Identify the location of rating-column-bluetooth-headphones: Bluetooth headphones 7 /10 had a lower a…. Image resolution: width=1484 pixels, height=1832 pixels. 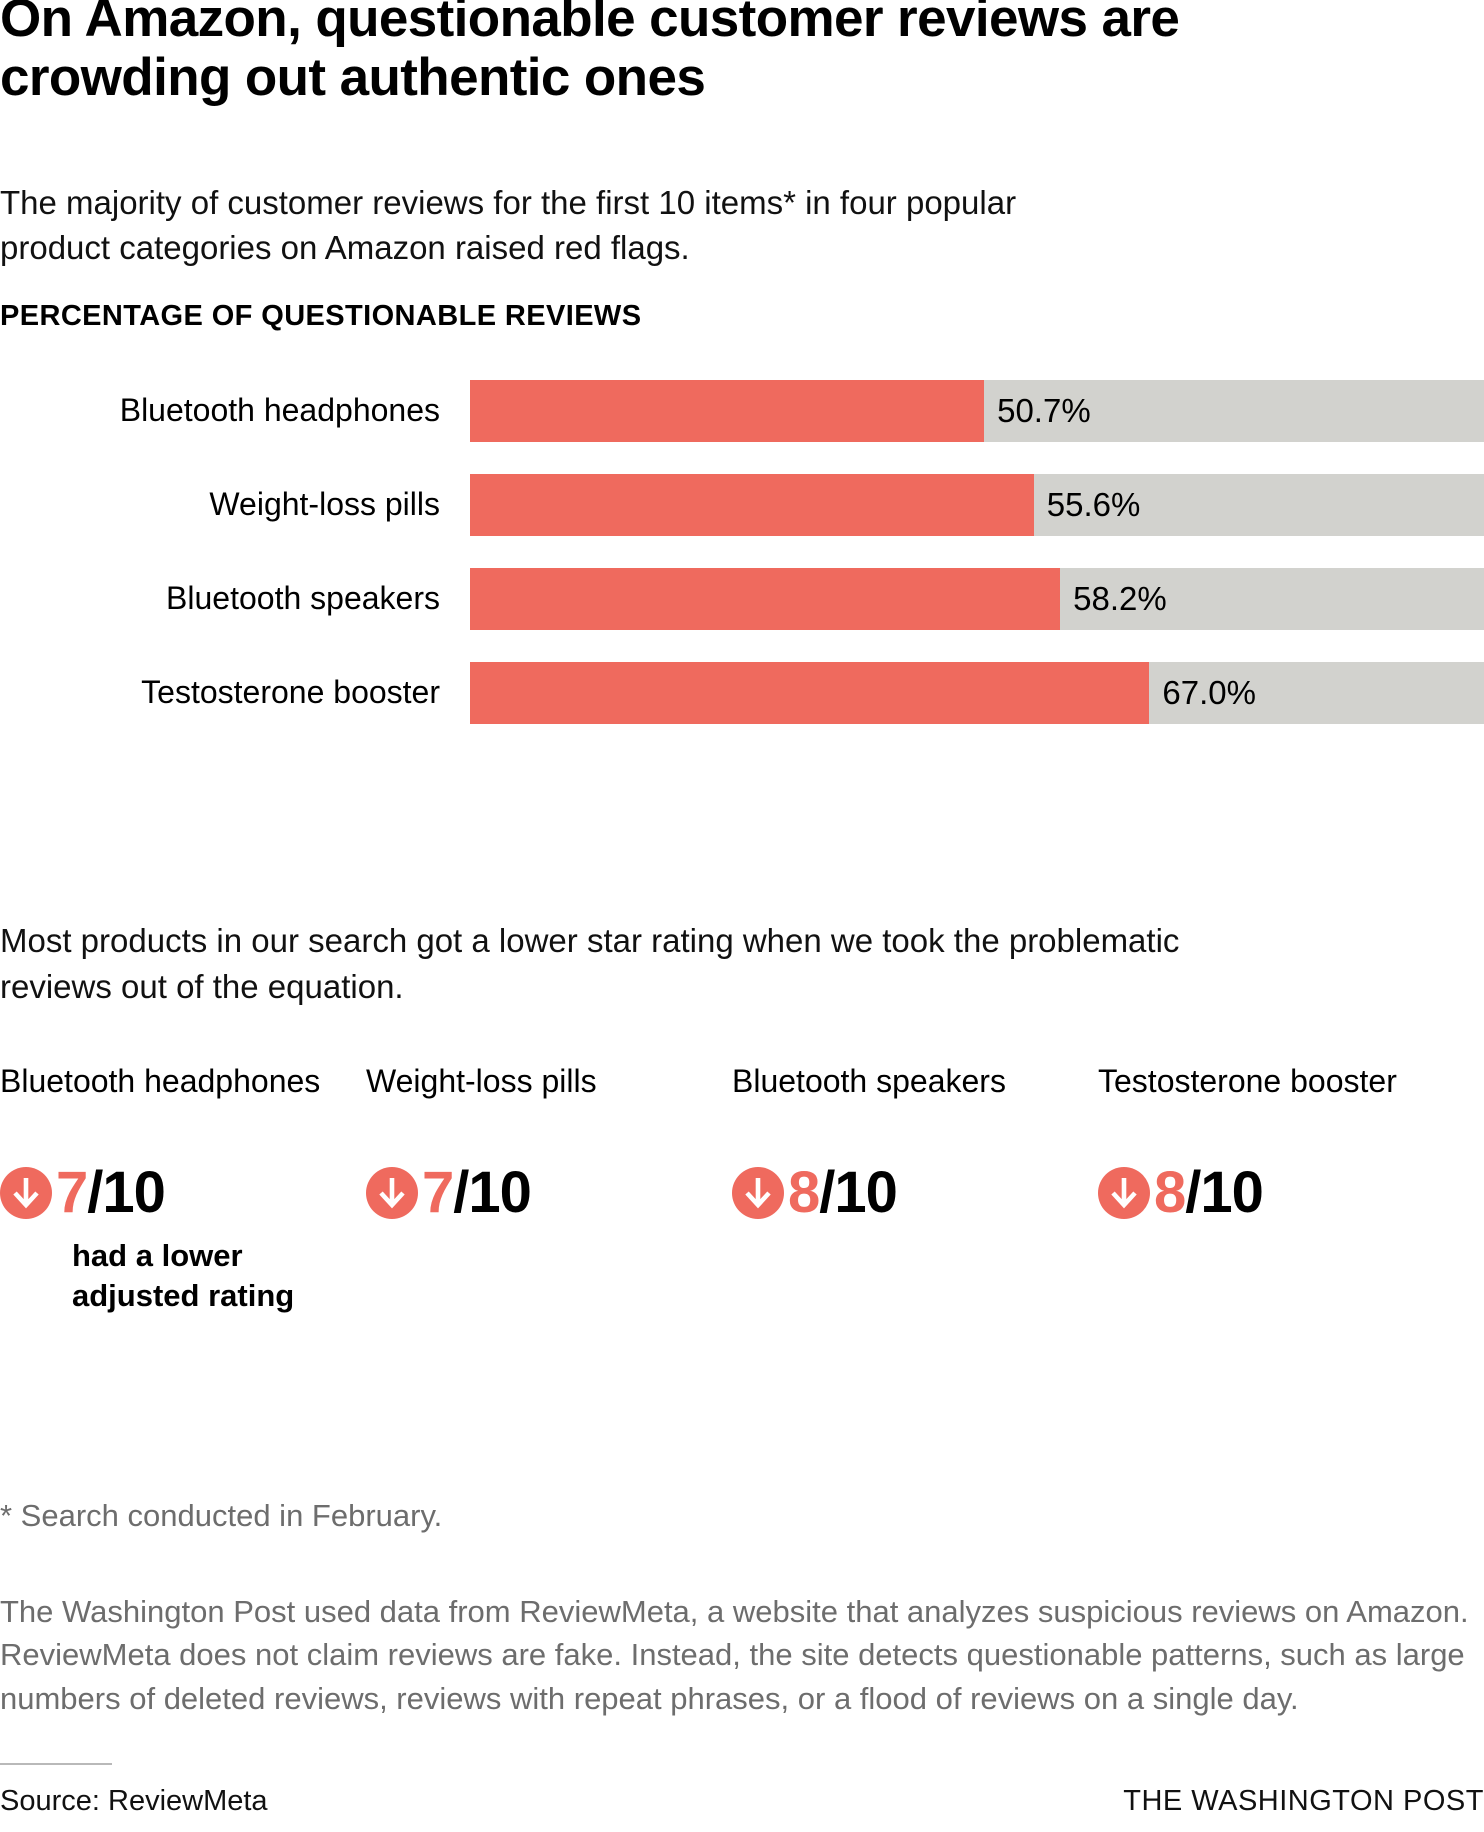
(183, 1187).